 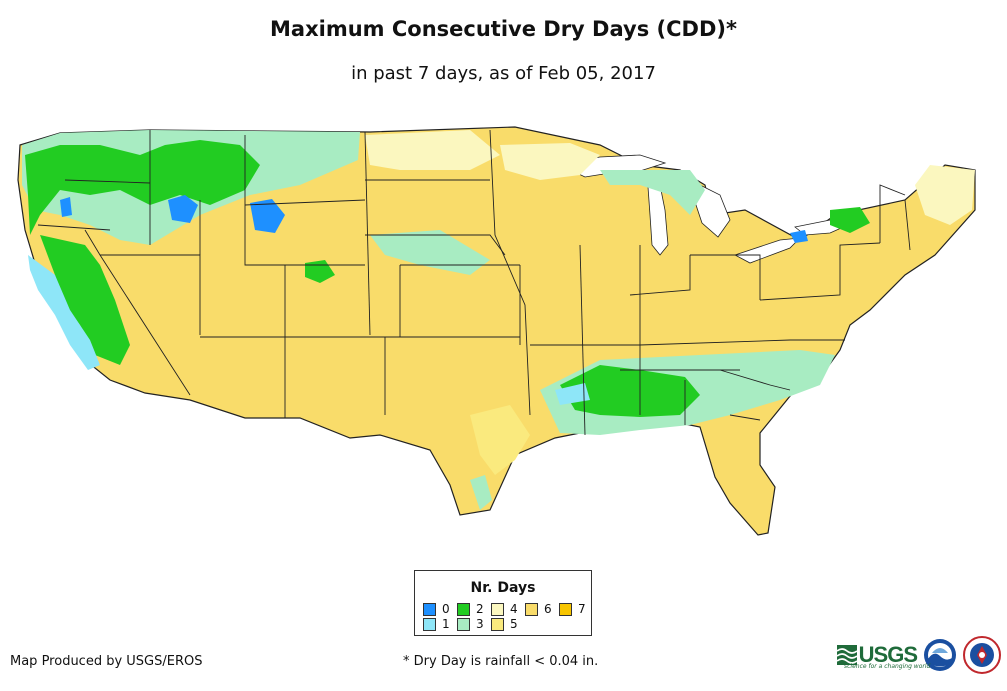 I want to click on zone-wa-0days, so click(x=66, y=207).